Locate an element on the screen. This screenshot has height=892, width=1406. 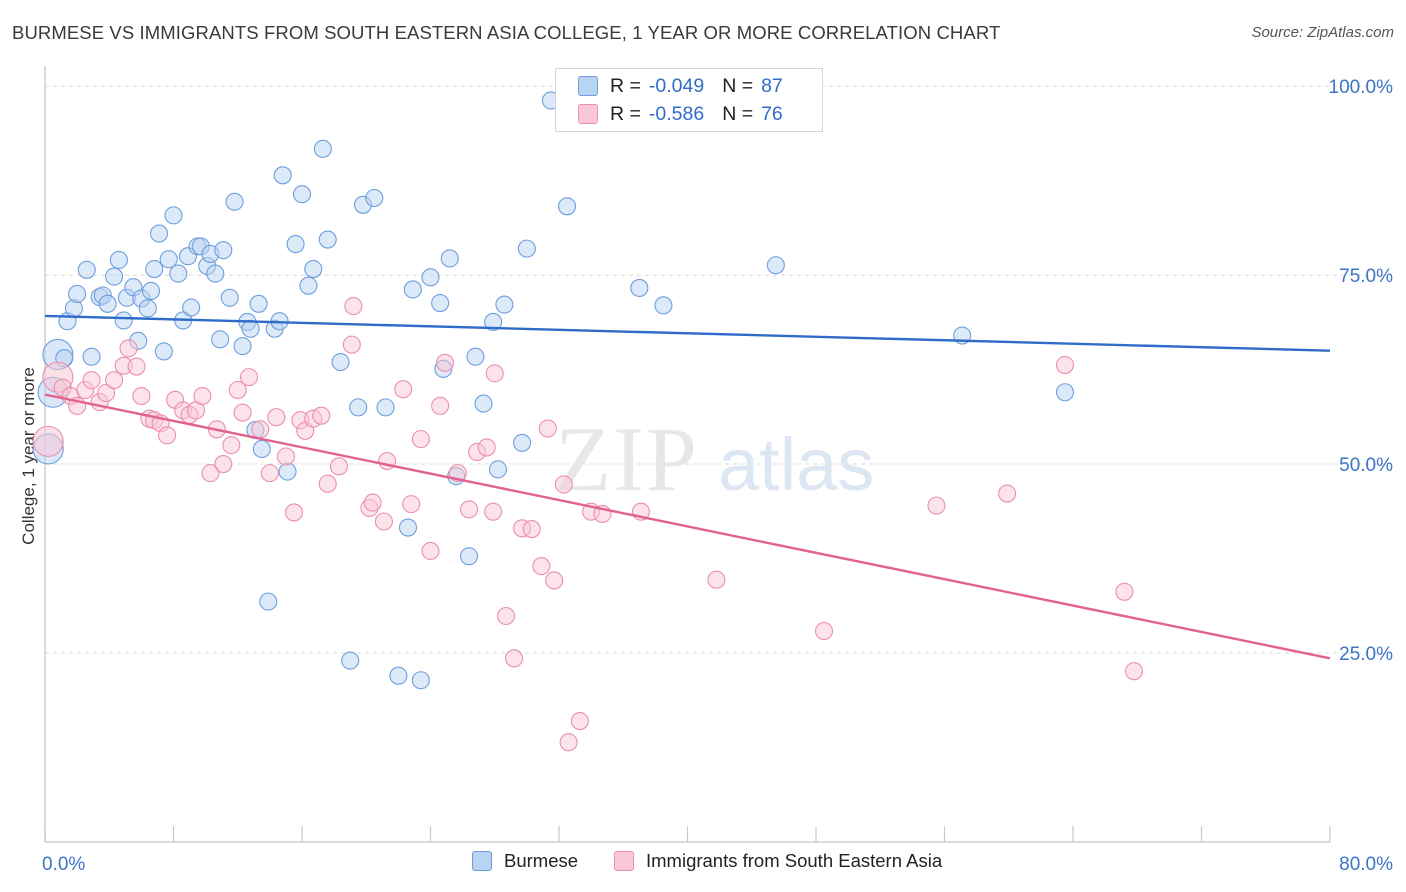
burmese-legend-swatch is located at coordinates (482, 861).